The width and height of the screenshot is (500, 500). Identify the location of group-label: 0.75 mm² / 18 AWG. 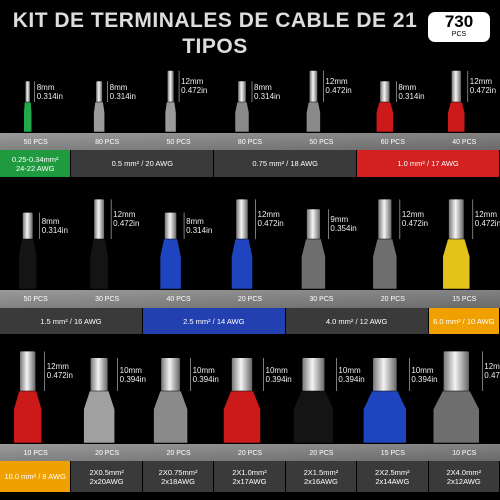
(285, 163).